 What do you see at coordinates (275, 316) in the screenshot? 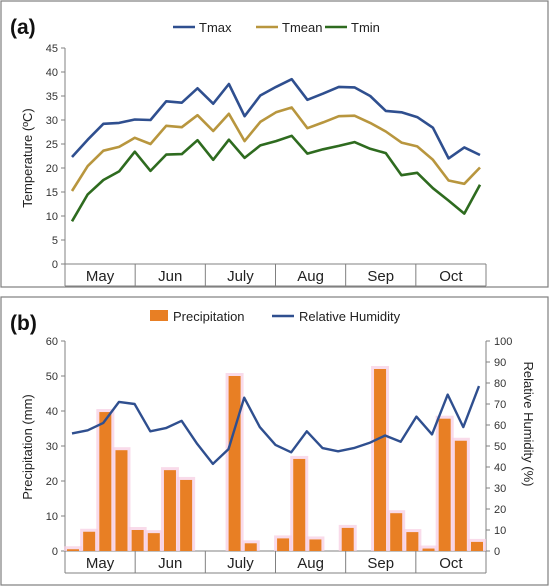
I see `panel-b-legend: Precipitation Relative Humidity` at bounding box center [275, 316].